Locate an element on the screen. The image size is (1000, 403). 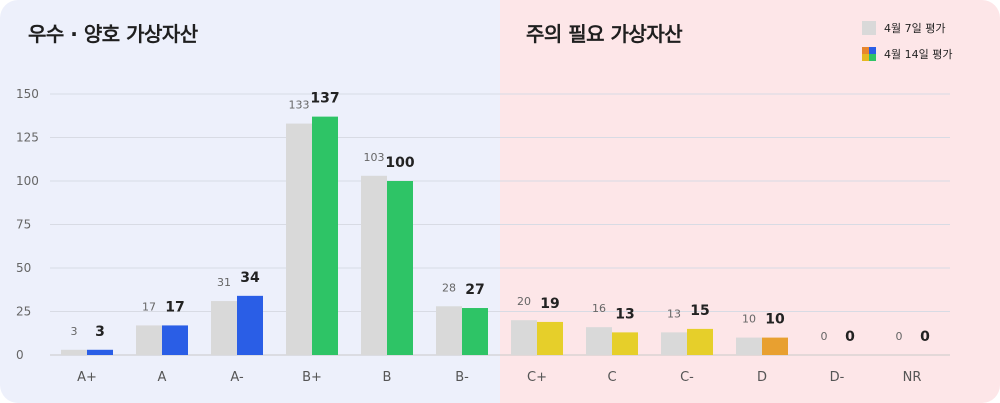
data-label-prev-D: 10 is located at coordinates (749, 319).